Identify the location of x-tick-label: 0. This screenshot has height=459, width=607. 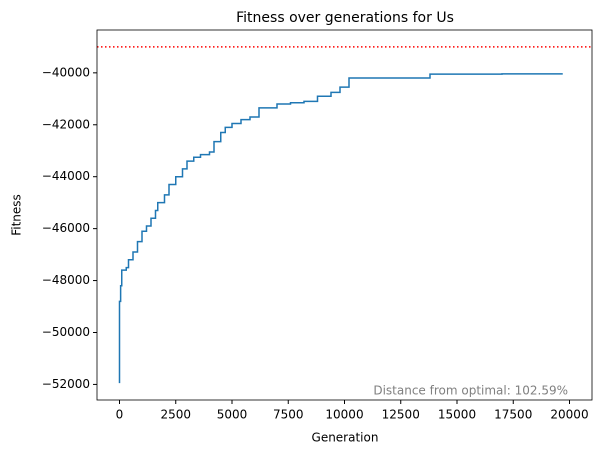
(120, 415).